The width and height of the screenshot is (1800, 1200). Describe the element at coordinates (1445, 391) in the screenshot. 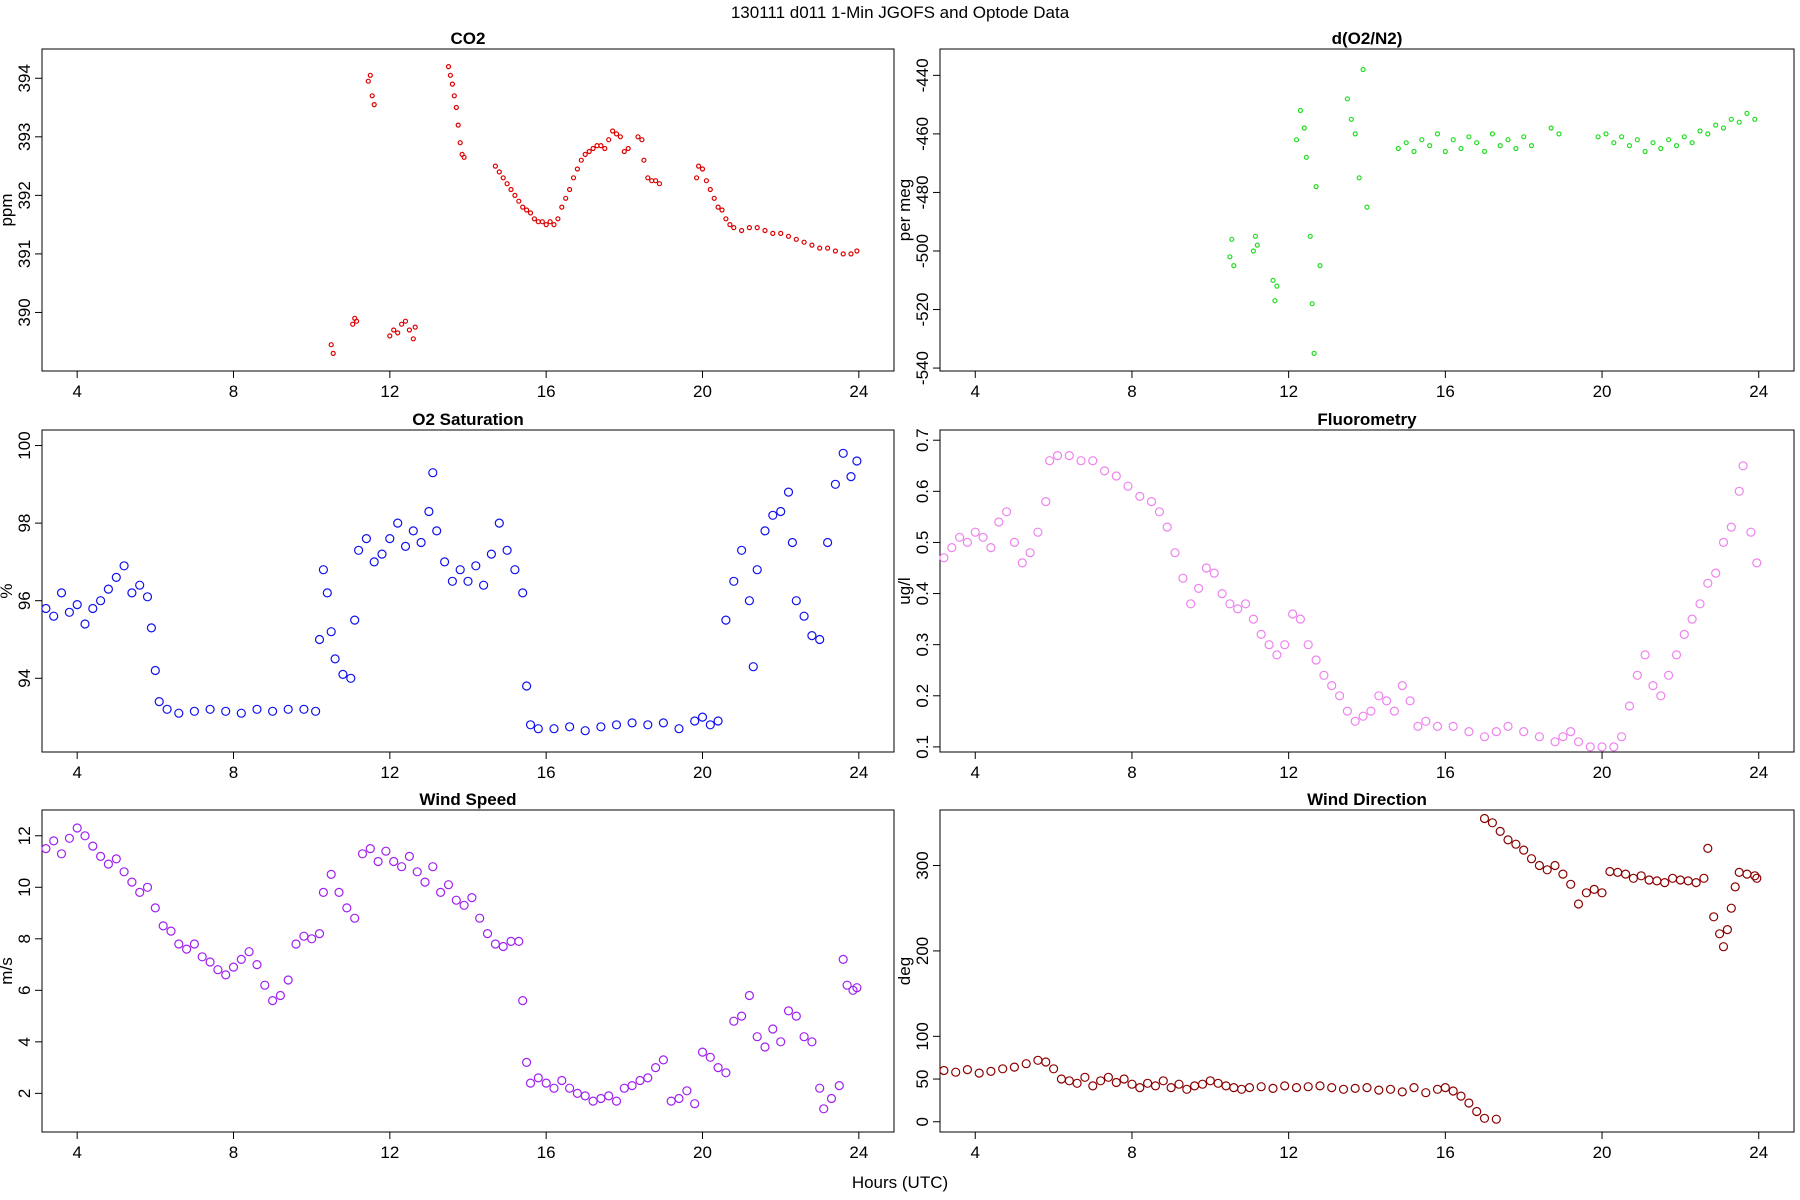

I see `d-o2-n2-x-tick-label: 16` at that location.